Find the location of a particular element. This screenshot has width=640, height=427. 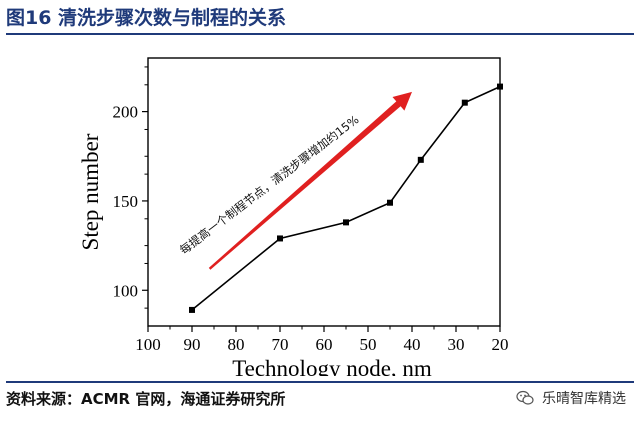

watermark-text: 乐晴智库精选 is located at coordinates (584, 399).